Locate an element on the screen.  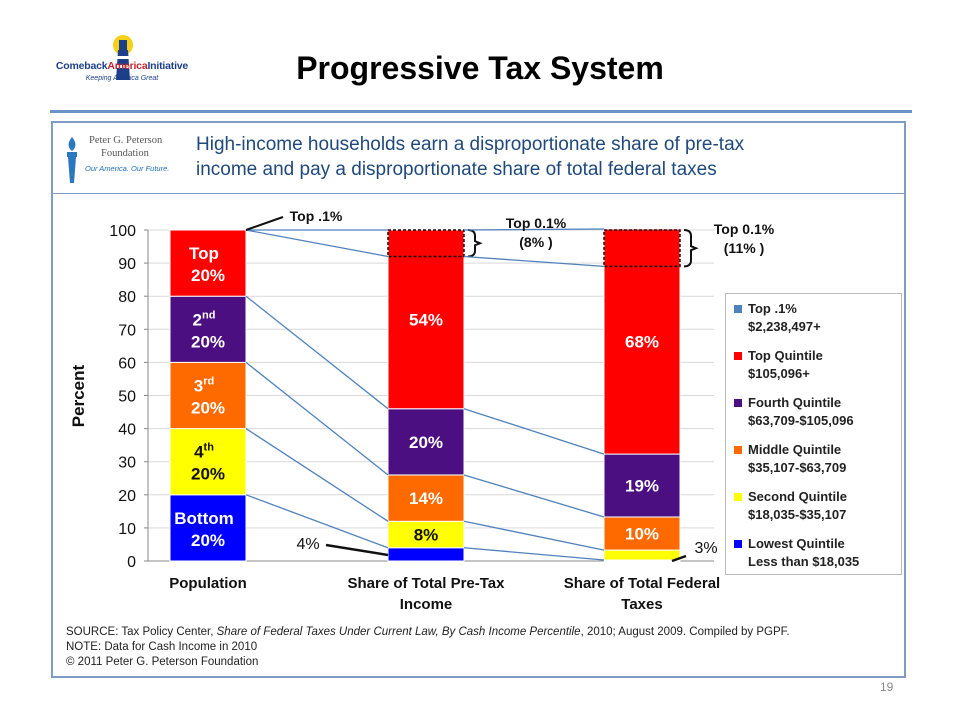
page-number: 19 is located at coordinates (887, 687).